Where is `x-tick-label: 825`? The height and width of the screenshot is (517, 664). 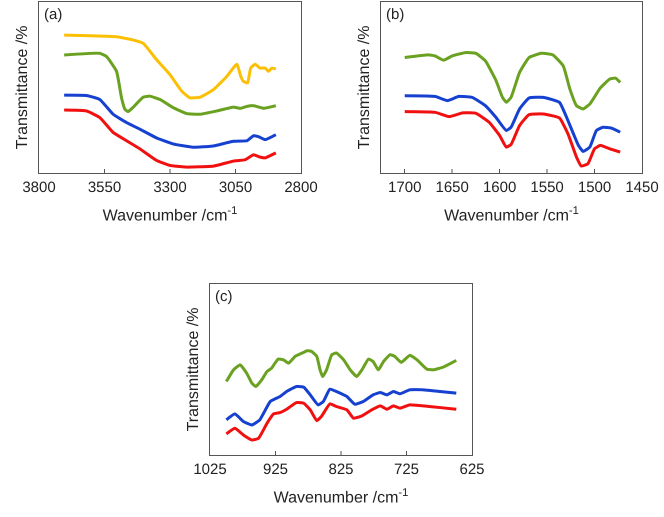
x-tick-label: 825 is located at coordinates (341, 469).